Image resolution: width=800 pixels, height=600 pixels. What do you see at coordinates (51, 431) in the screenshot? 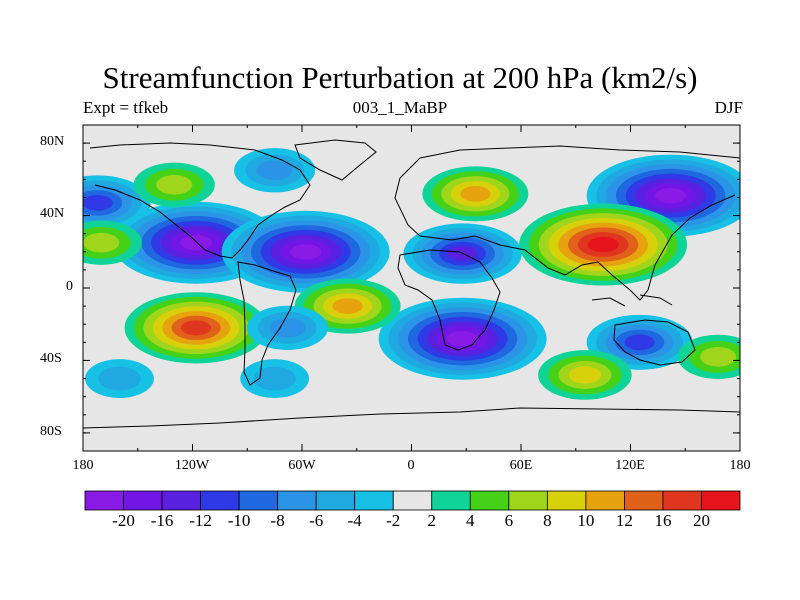
I see `lat-label-80s: 80S` at bounding box center [51, 431].